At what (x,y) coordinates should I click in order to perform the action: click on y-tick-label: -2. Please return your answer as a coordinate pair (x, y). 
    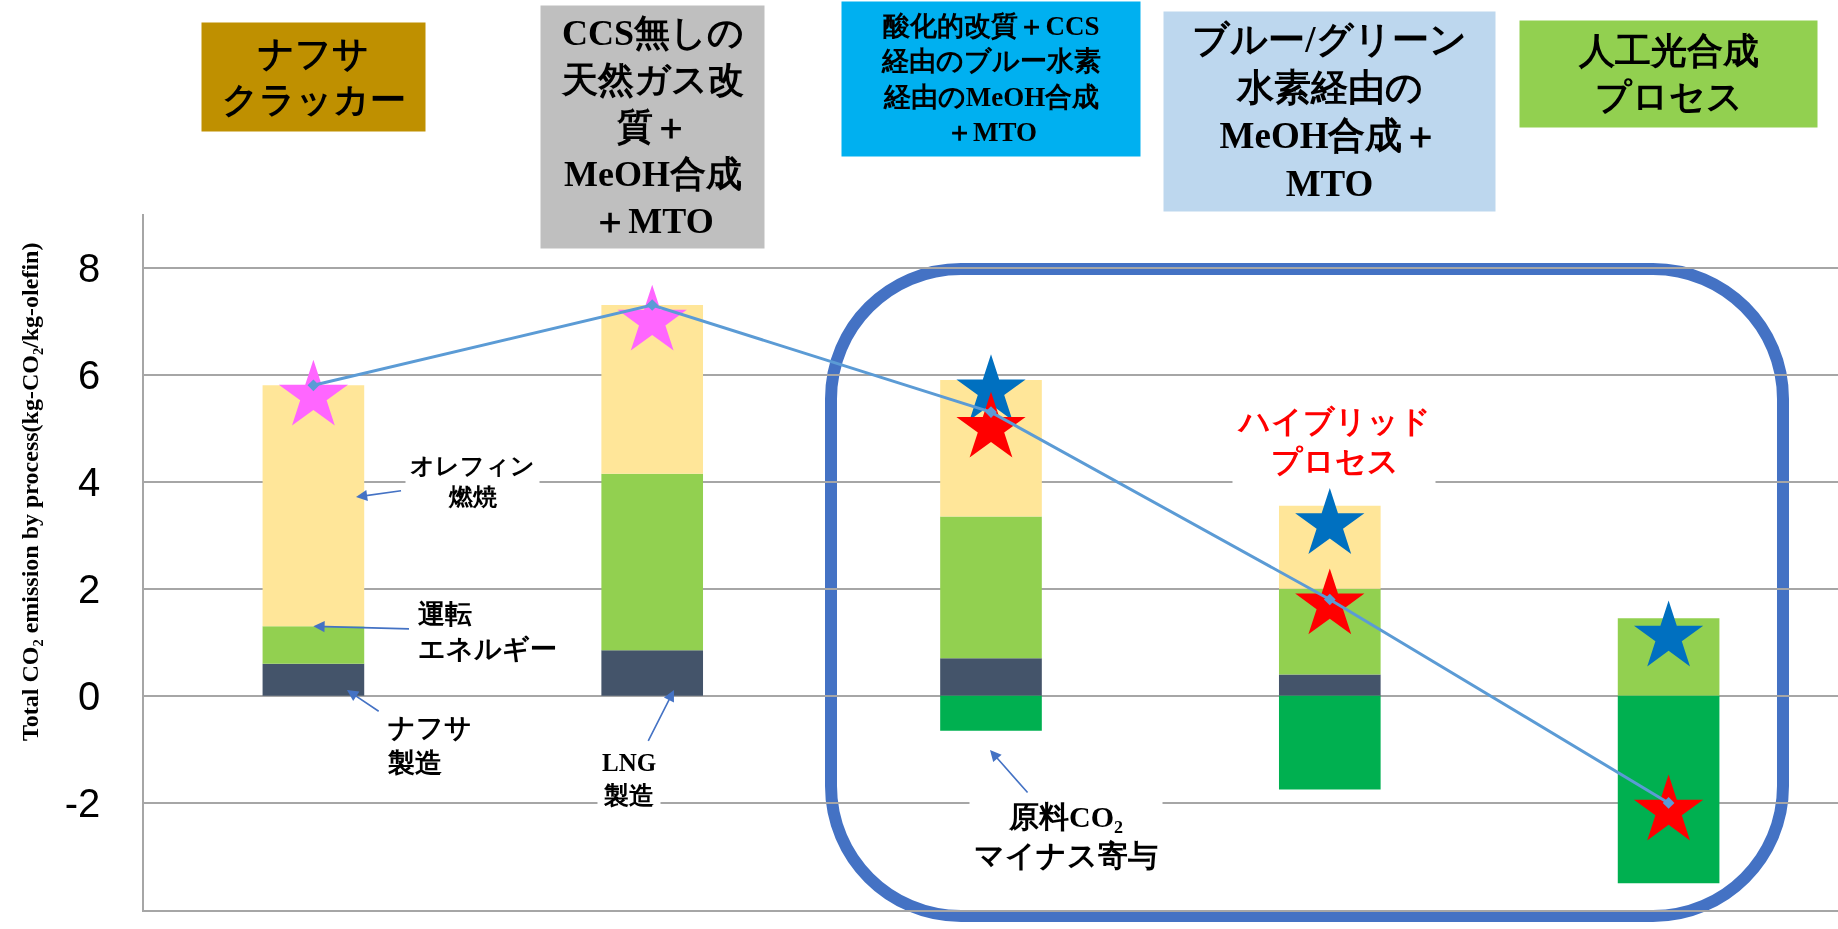
    Looking at the image, I should click on (82, 802).